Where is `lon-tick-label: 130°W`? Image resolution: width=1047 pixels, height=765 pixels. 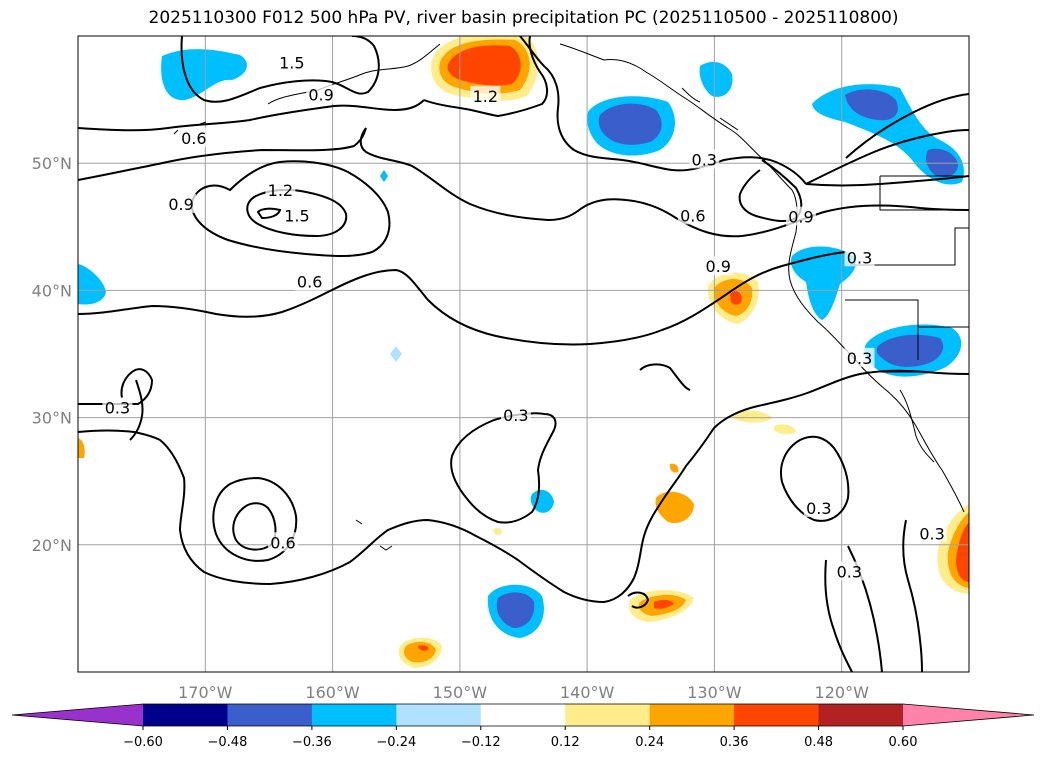 lon-tick-label: 130°W is located at coordinates (714, 692).